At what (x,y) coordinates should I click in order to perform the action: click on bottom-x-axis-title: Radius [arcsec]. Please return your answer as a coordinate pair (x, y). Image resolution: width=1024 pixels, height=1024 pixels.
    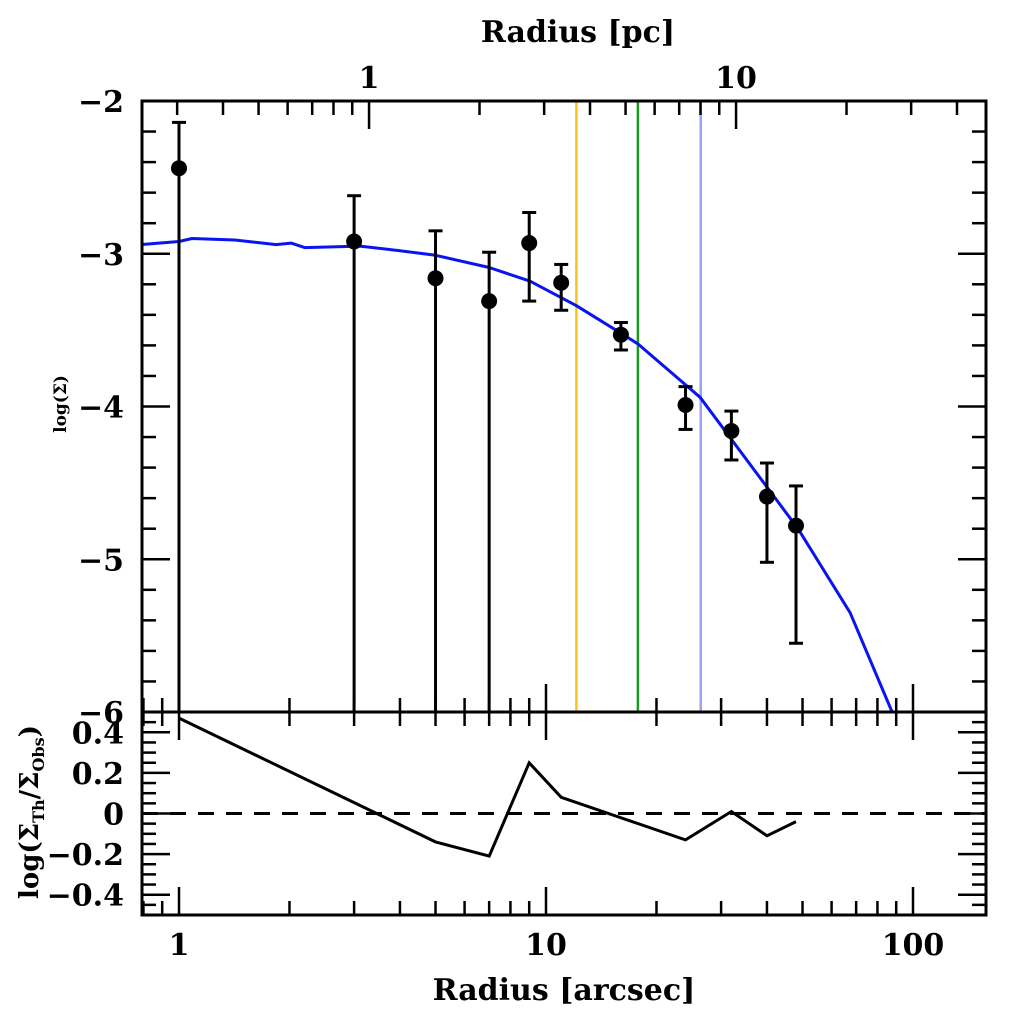
    Looking at the image, I should click on (564, 990).